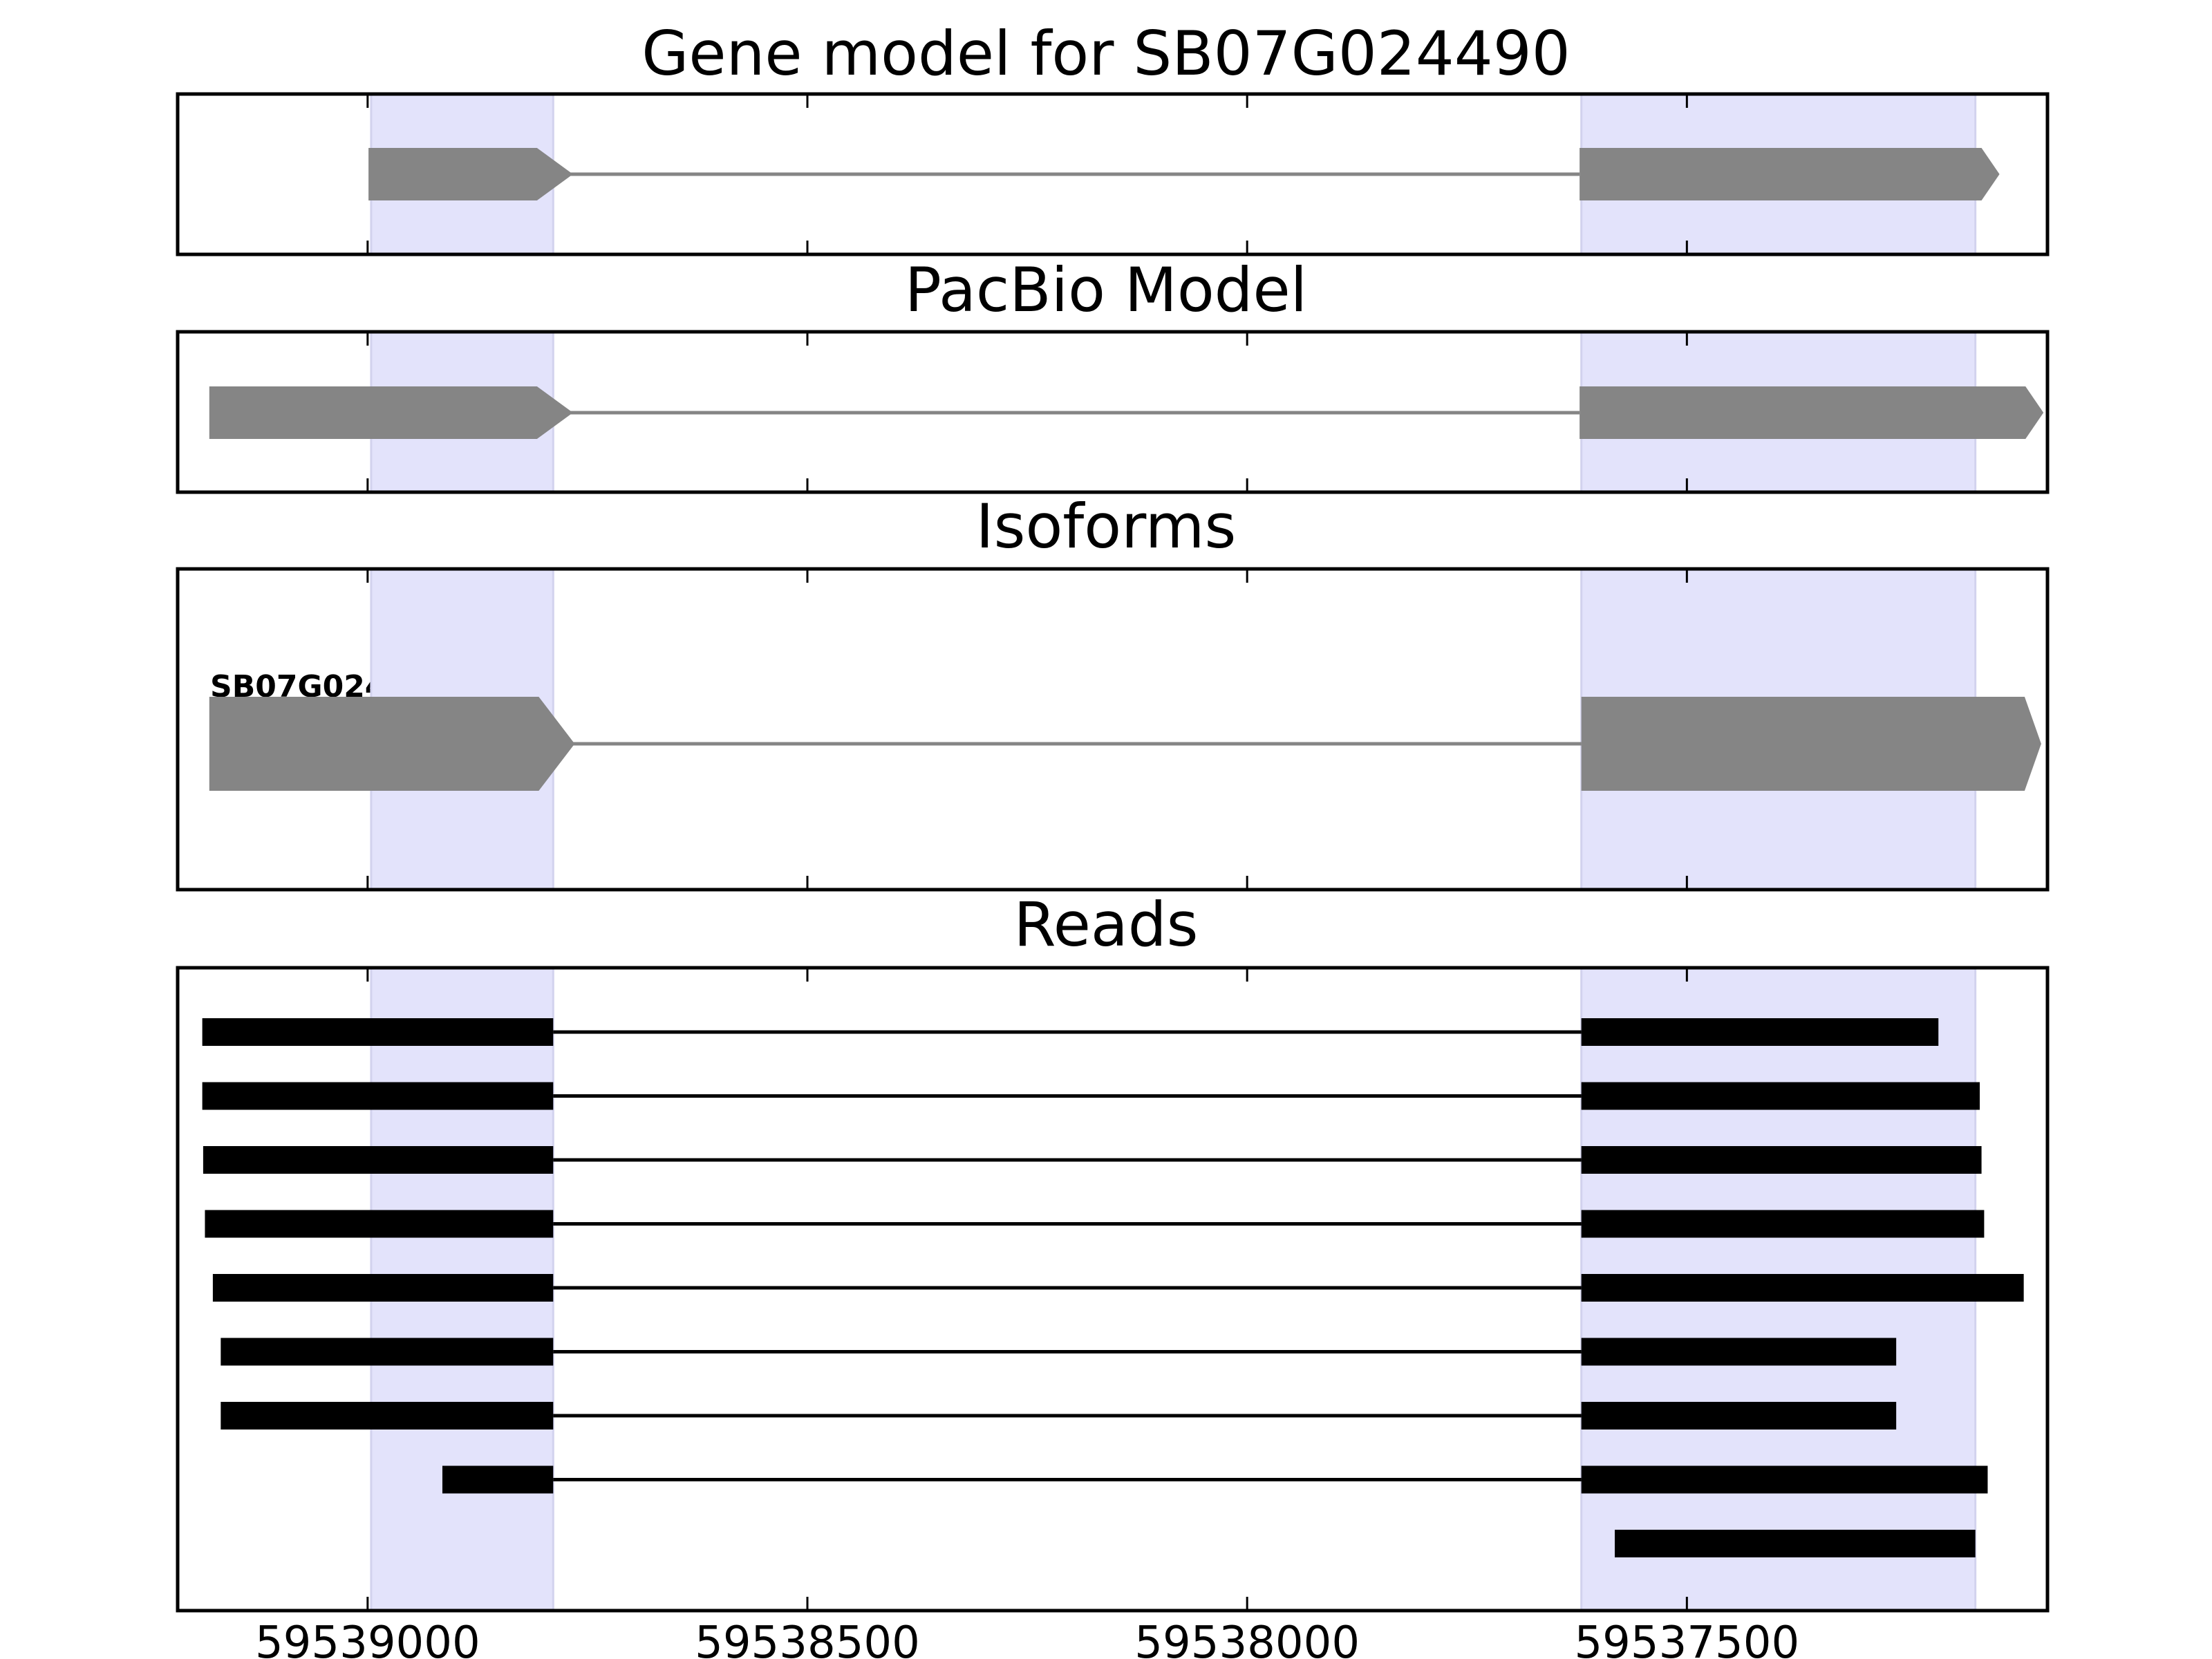  Describe the element at coordinates (807, 1638) in the screenshot. I see `x-tick-label: 59538500` at that location.